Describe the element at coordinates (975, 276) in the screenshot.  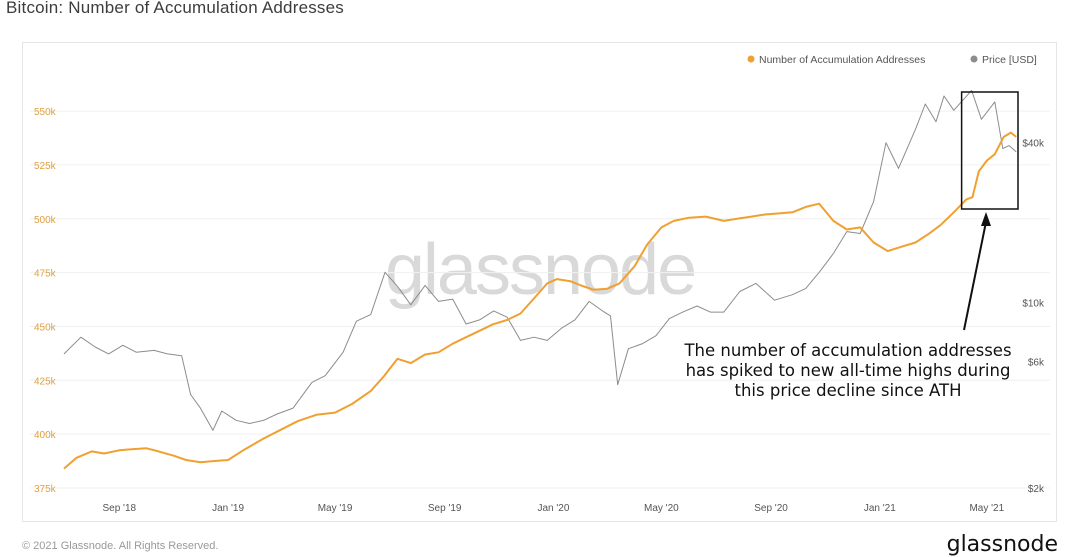
I see `annotation-arrow` at that location.